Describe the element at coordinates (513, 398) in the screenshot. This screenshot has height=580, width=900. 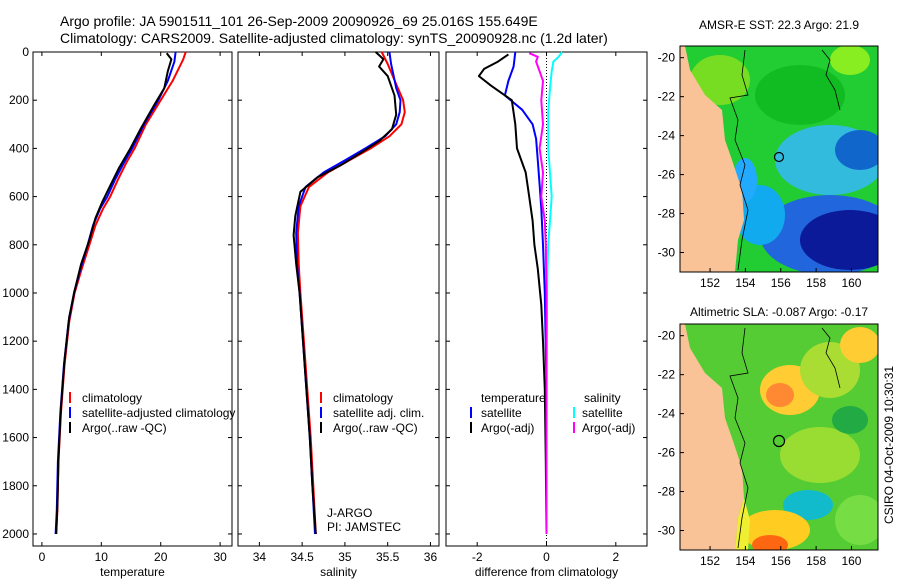
I see `diff-legend-header-temperature: temperature` at that location.